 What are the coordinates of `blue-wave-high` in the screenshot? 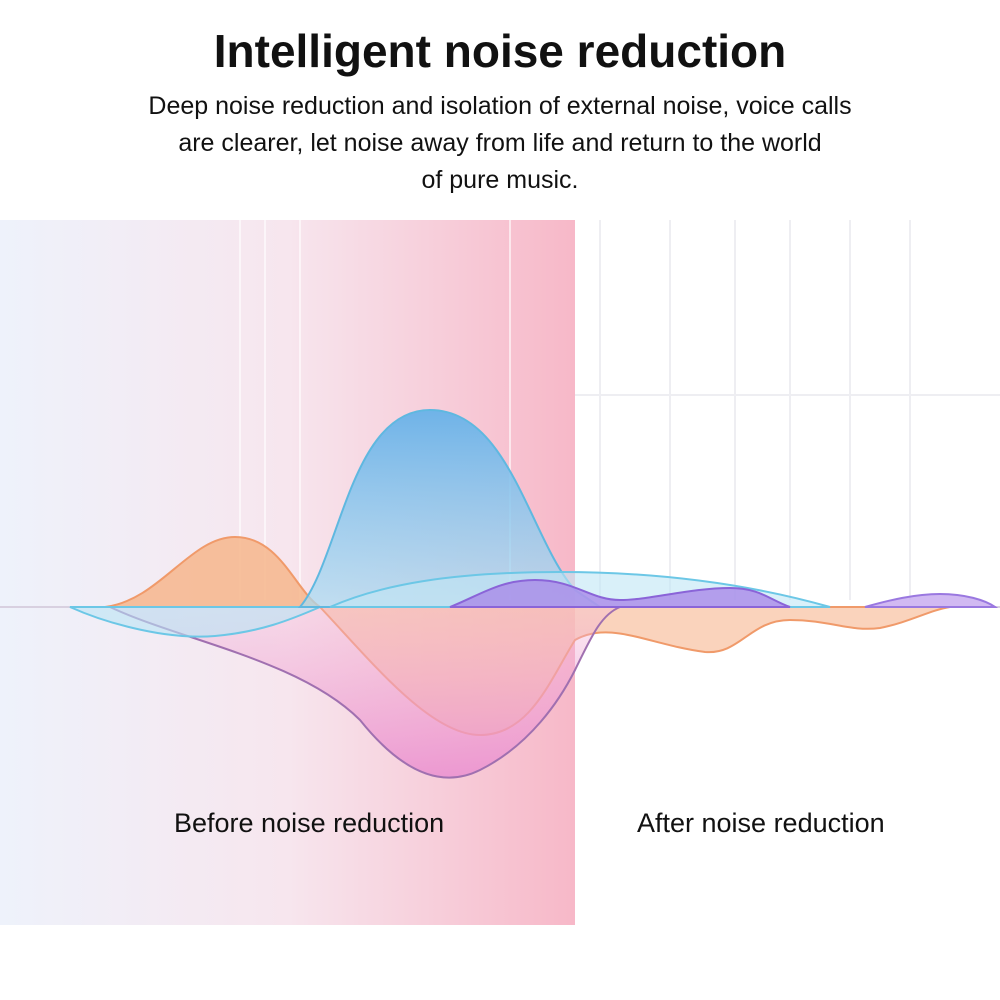 It's located at (450, 508).